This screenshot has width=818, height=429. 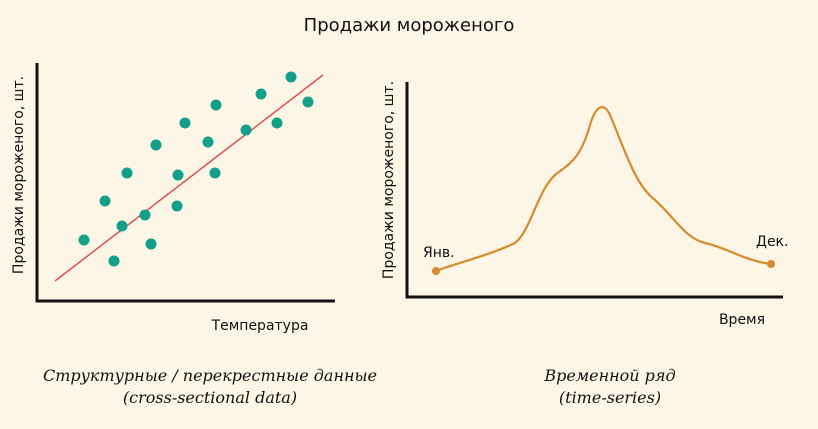 What do you see at coordinates (610, 375) in the screenshot?
I see `timeseries-caption-line1: Временной ряд` at bounding box center [610, 375].